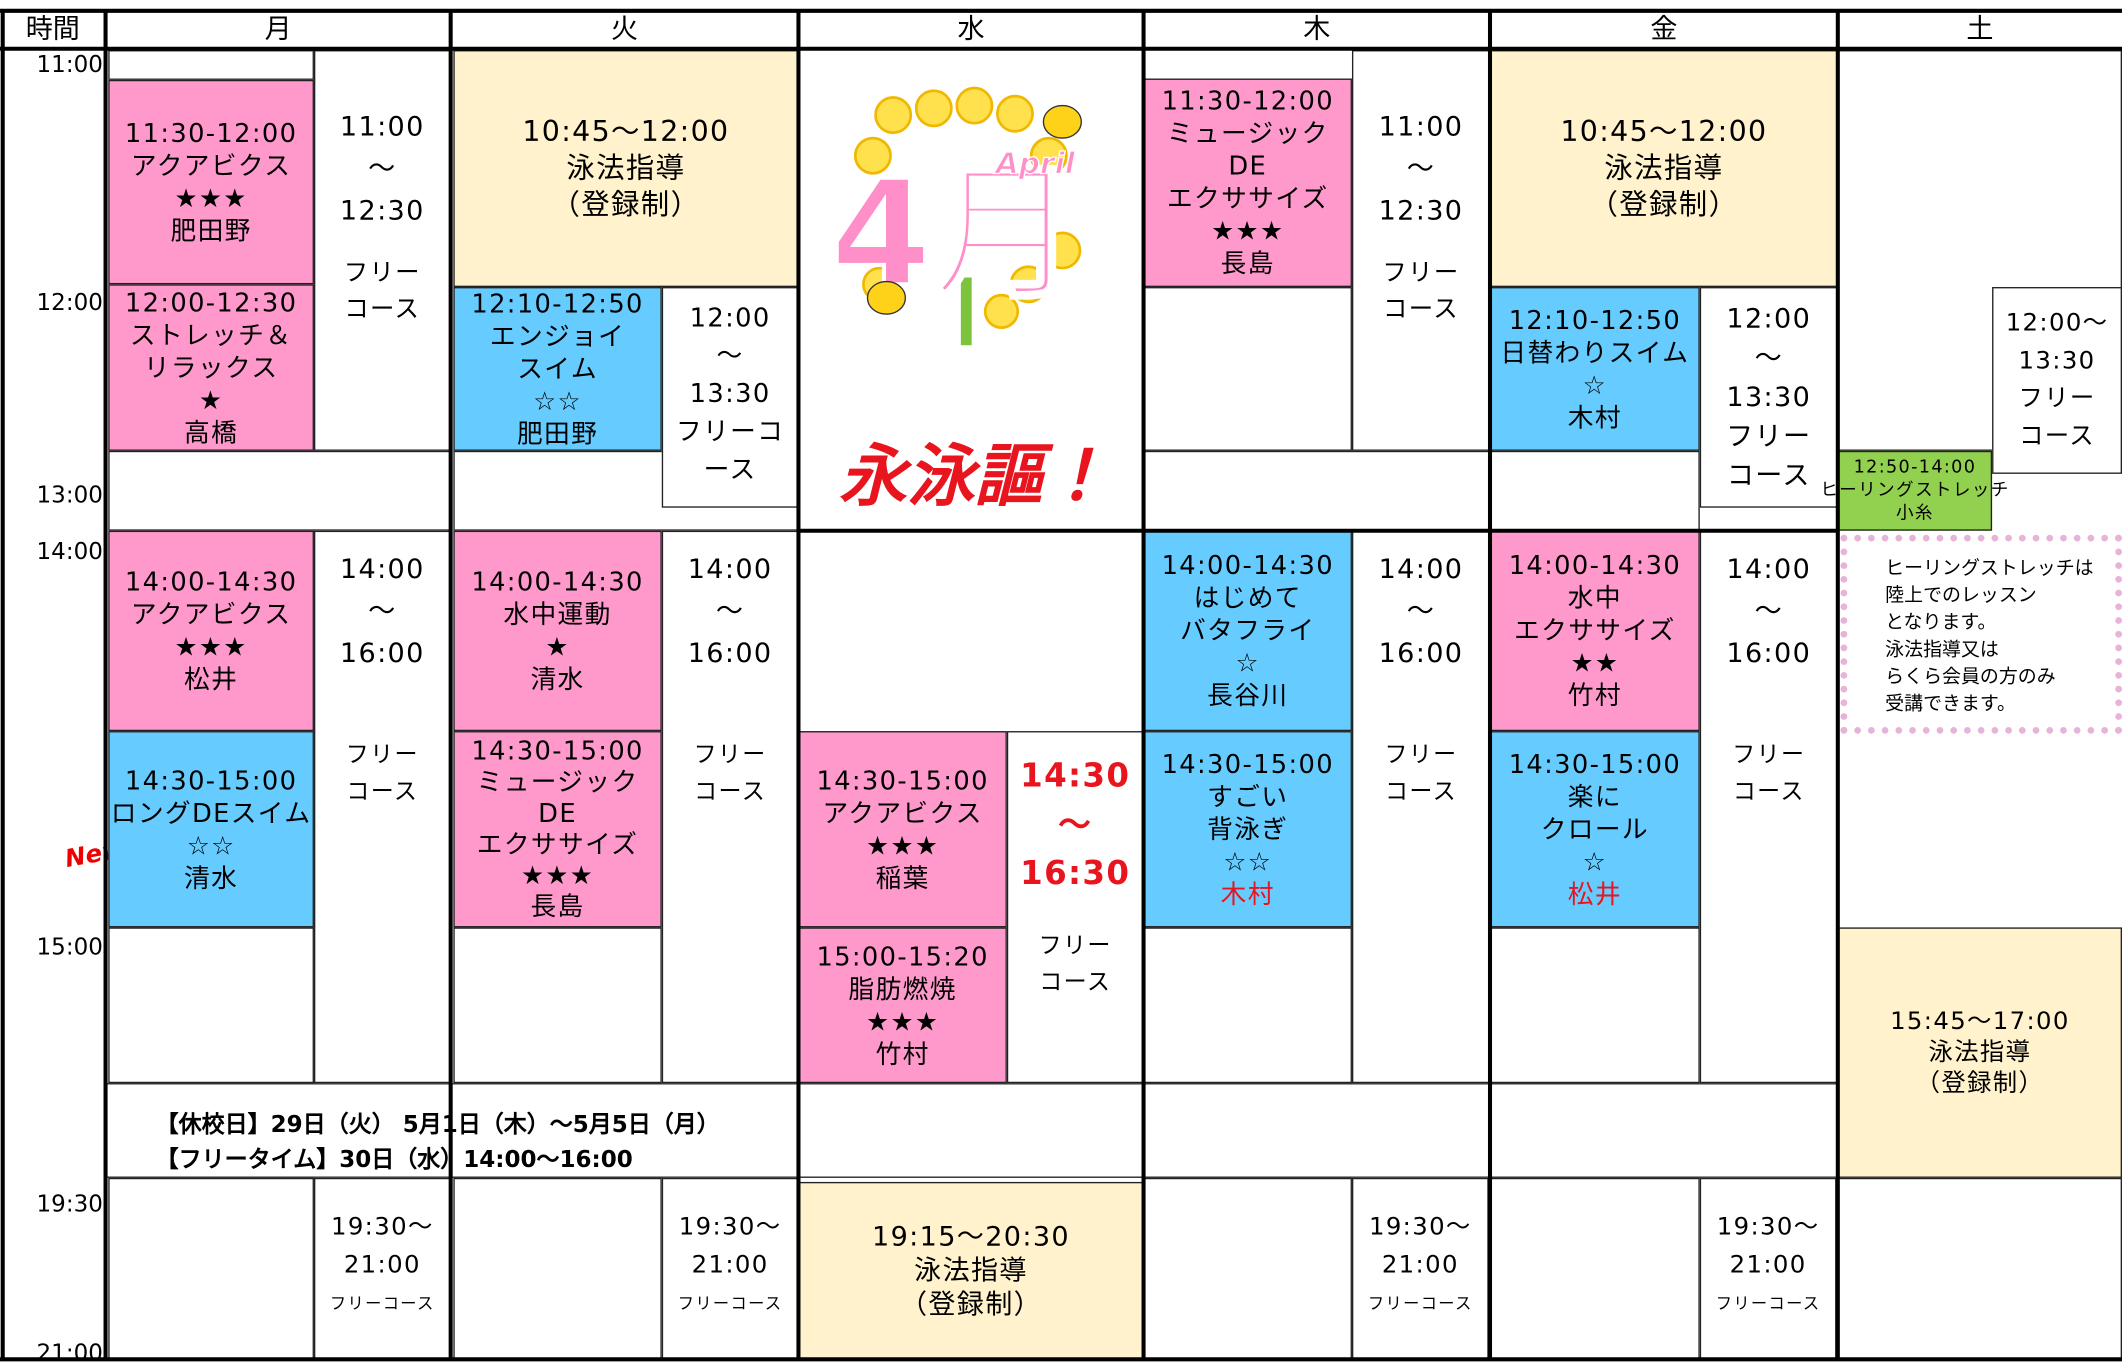 The height and width of the screenshot is (1362, 2122). What do you see at coordinates (902, 1005) in the screenshot?
I see `lesson-block: 15:00-15:20 脂肪燃焼 ★★★ 竹村` at bounding box center [902, 1005].